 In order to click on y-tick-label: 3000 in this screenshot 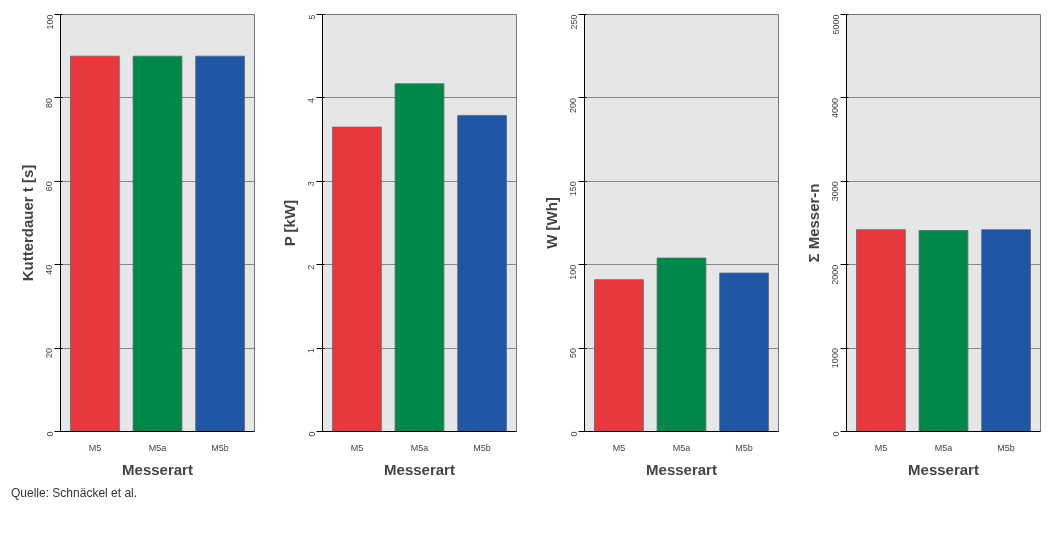, I will do `click(835, 191)`.